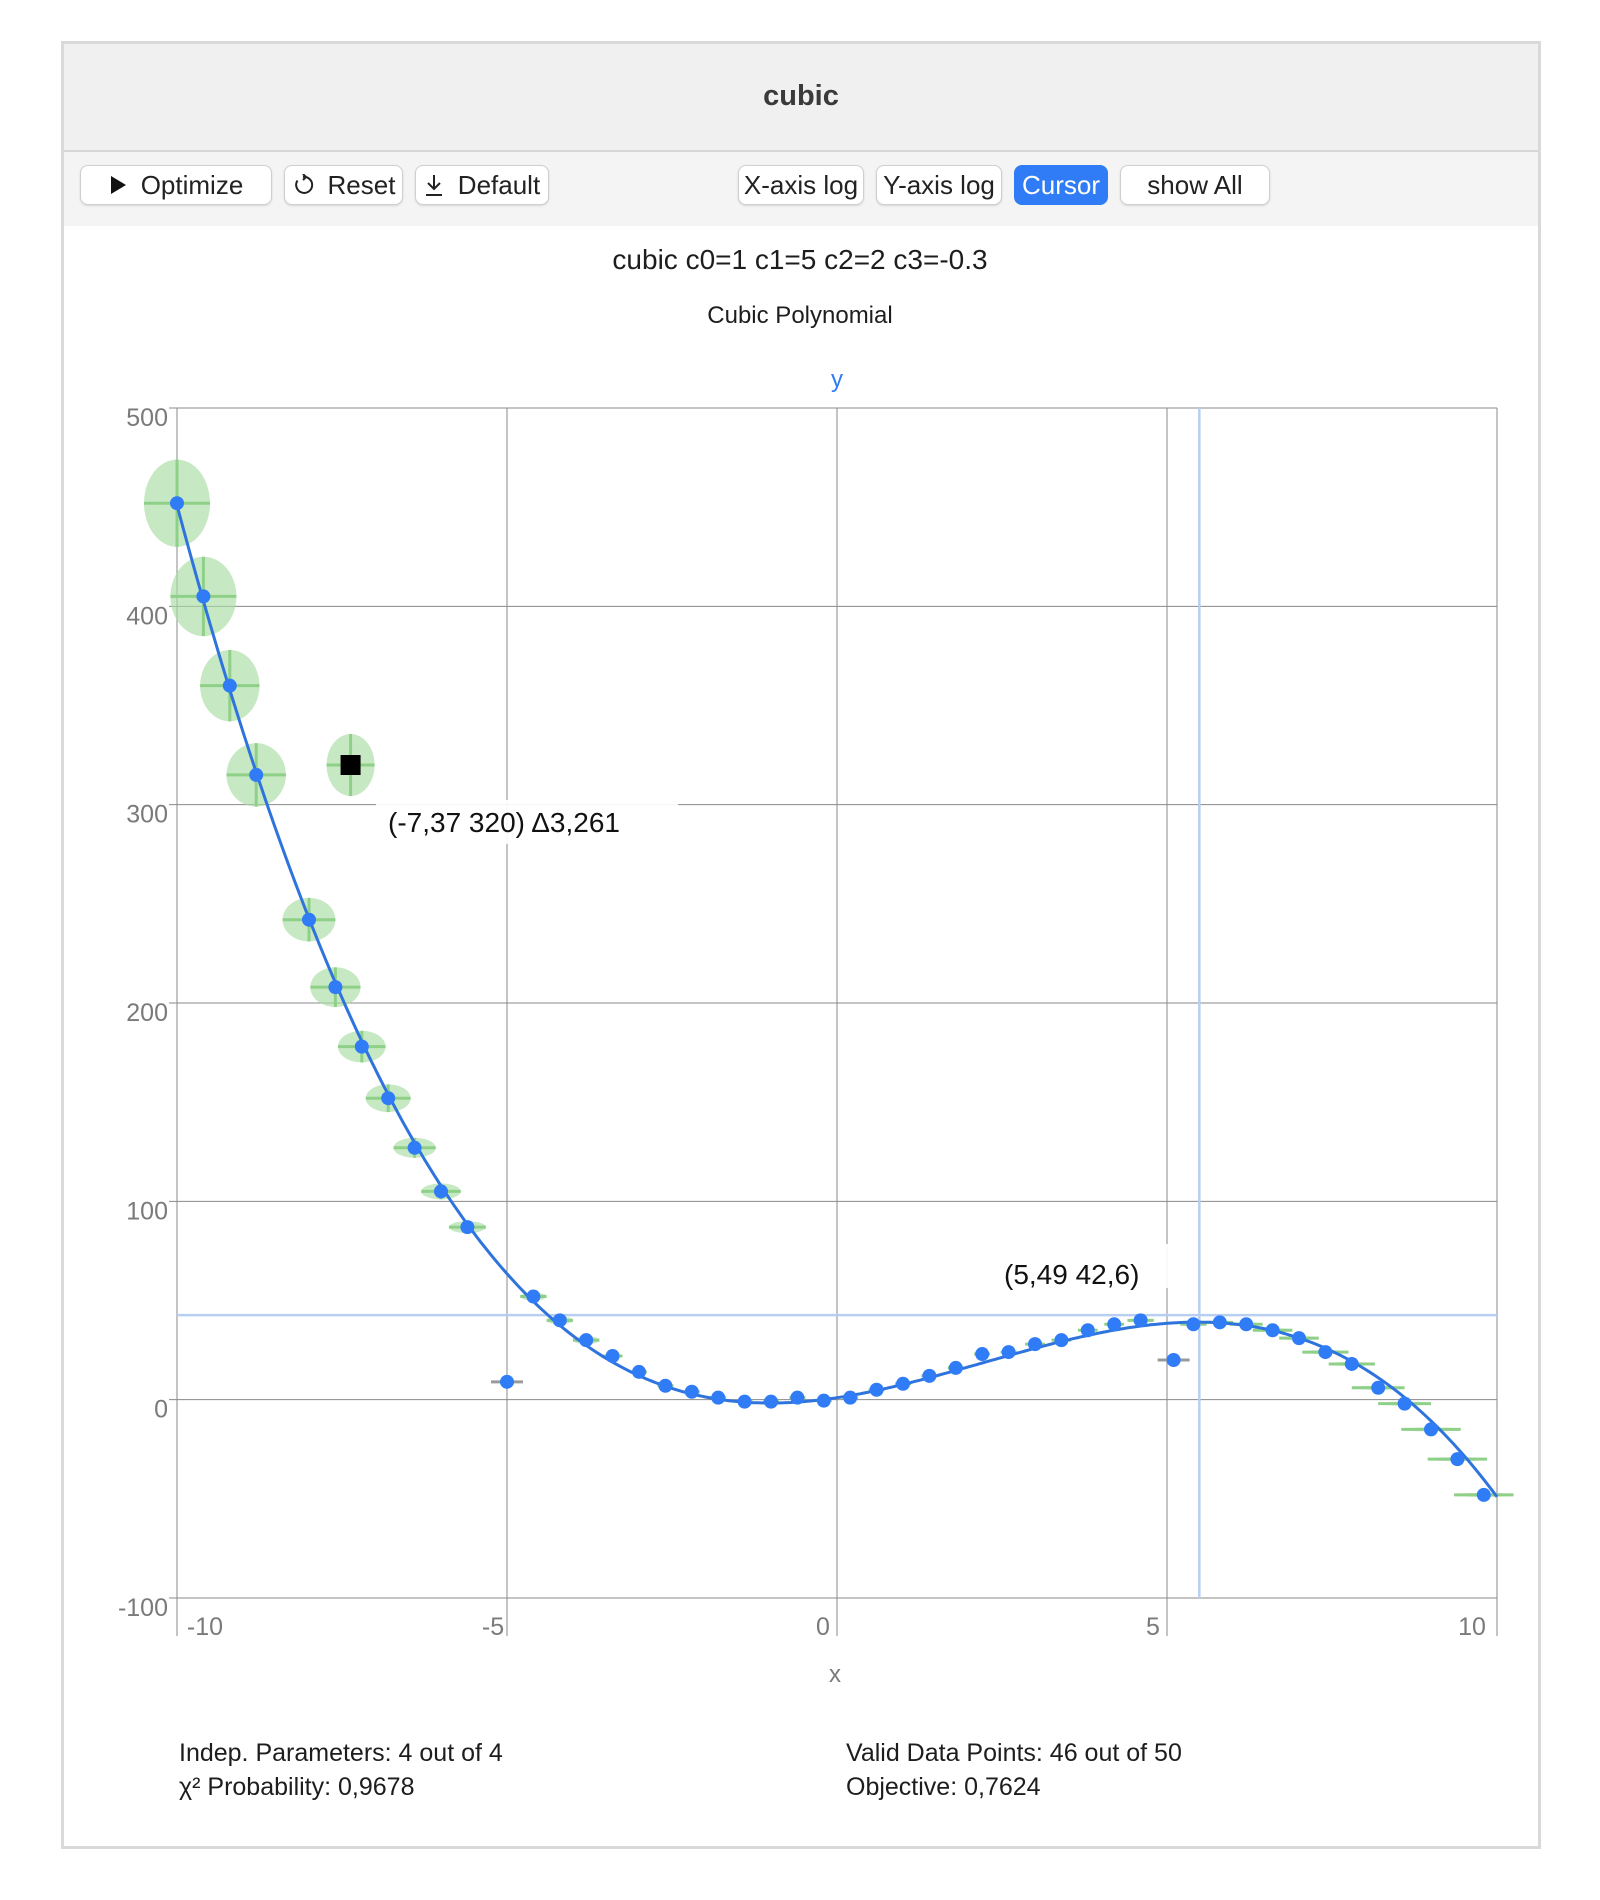 The image size is (1600, 1900). Describe the element at coordinates (297, 1787) in the screenshot. I see `chi2-probability: χ² Probability: 0,9678` at that location.